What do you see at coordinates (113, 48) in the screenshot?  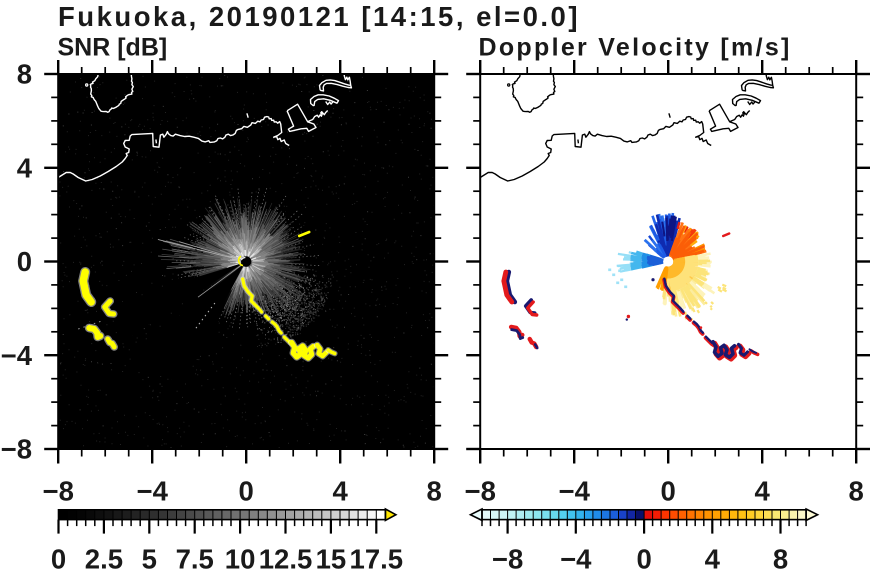 I see `svg-text: SNR [dB]` at bounding box center [113, 48].